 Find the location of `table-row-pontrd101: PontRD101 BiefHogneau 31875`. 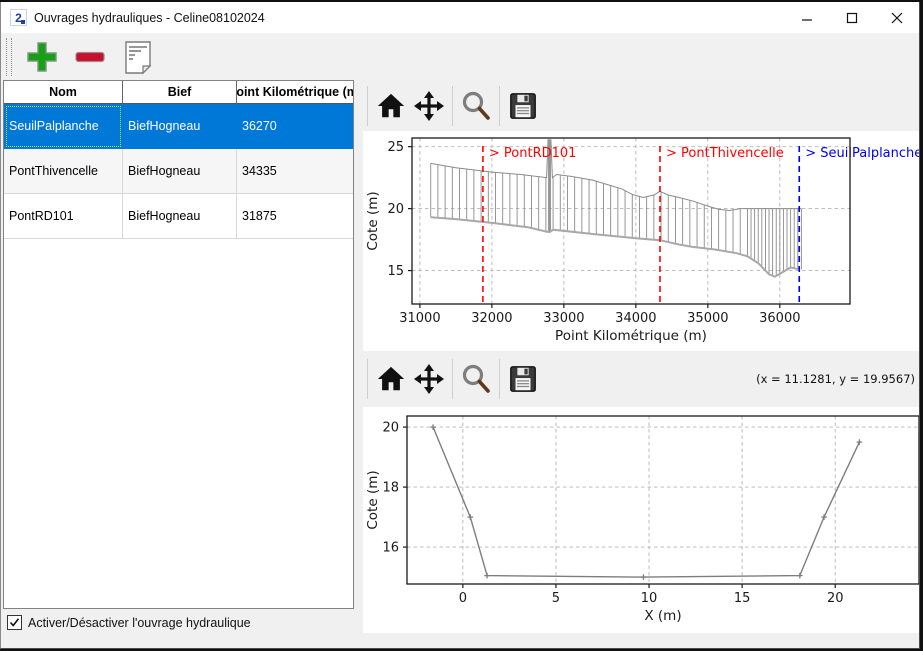

table-row-pontrd101: PontRD101 BiefHogneau 31875 is located at coordinates (178, 216).